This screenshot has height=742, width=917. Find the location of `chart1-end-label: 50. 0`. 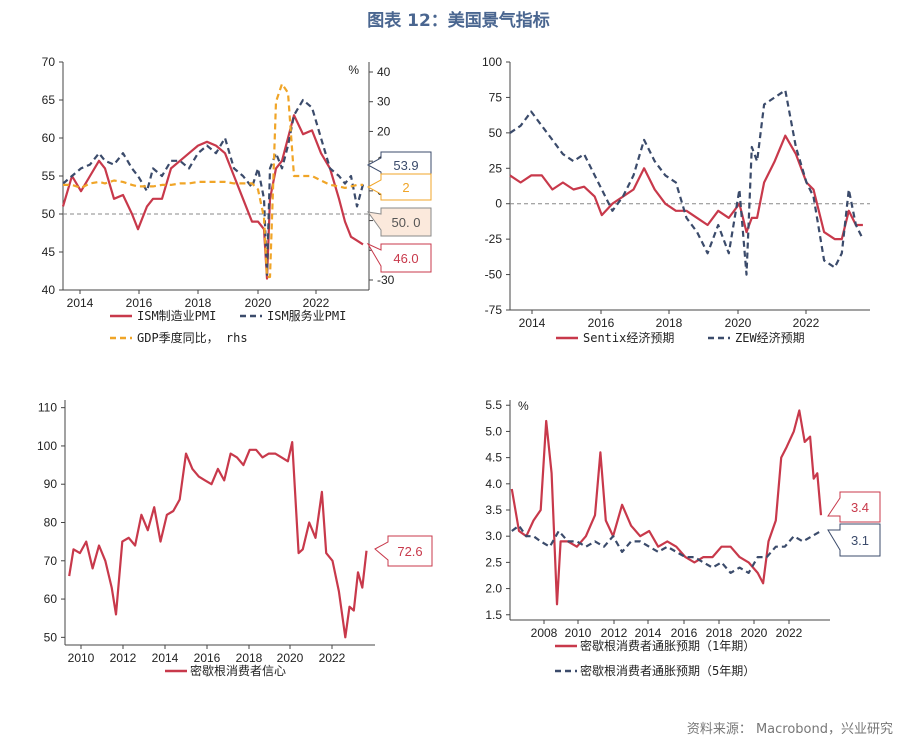

chart1-end-label: 50. 0 is located at coordinates (406, 222).